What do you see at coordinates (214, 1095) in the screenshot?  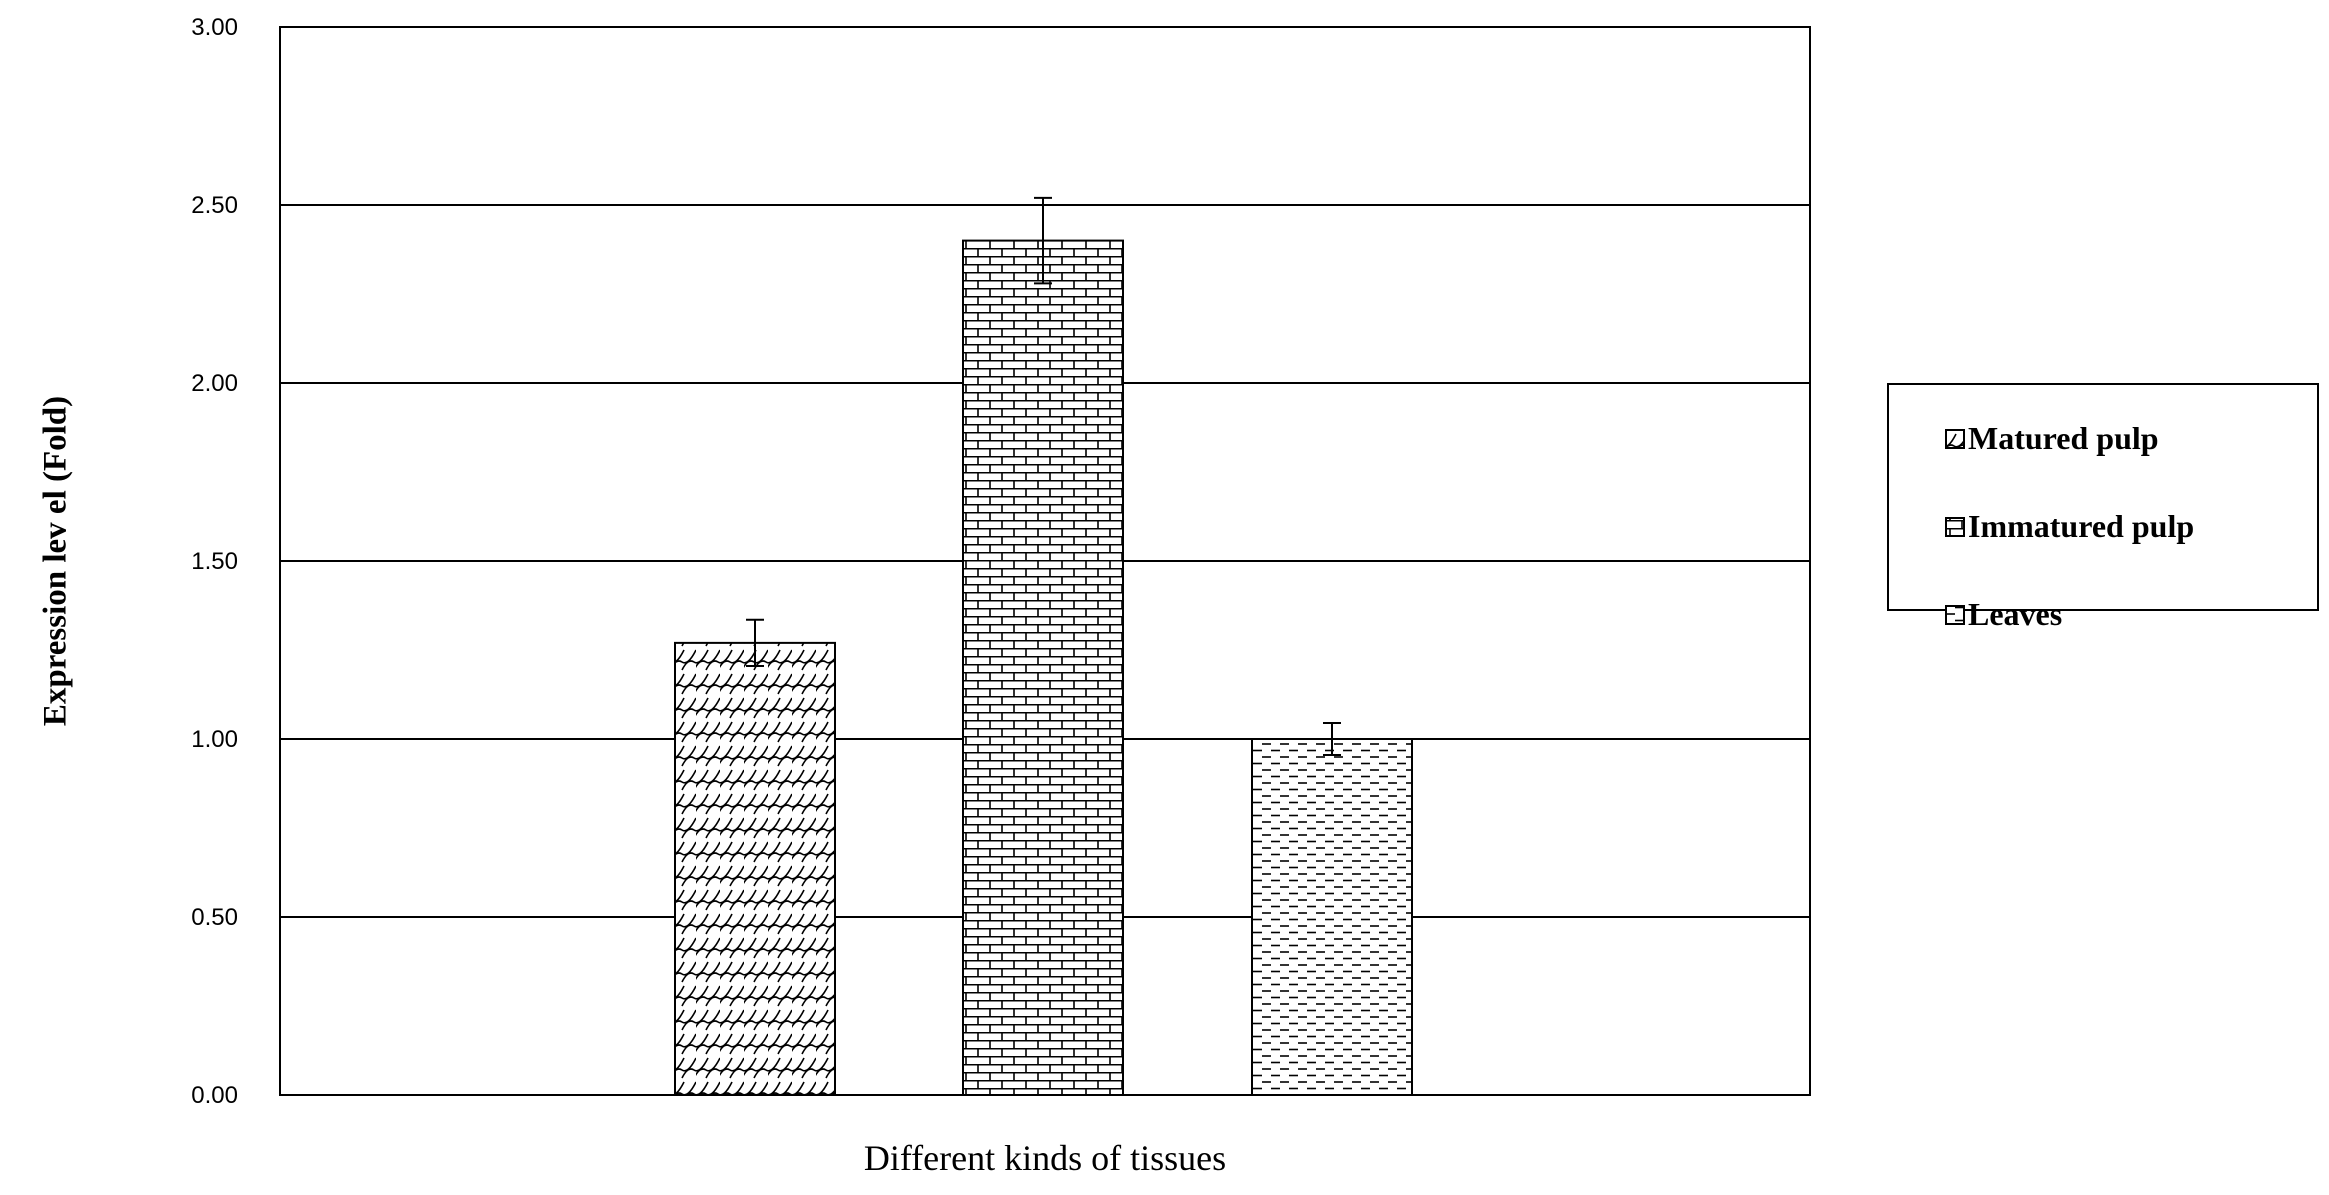 I see `y-tick-label: 0.00` at bounding box center [214, 1095].